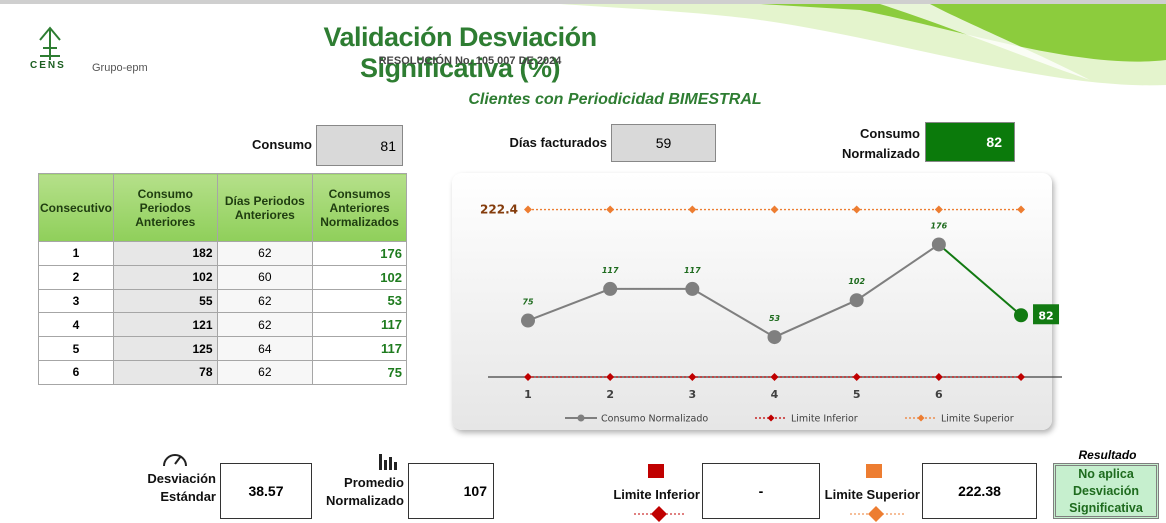 This screenshot has width=1166, height=523. What do you see at coordinates (76, 348) in the screenshot?
I see `table-cell: 5` at bounding box center [76, 348].